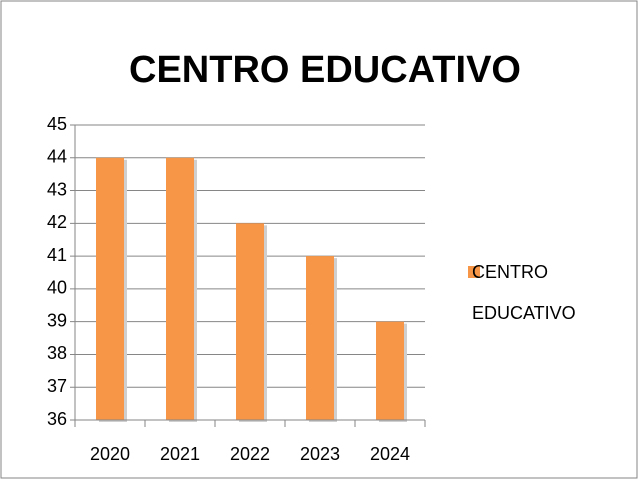  Describe the element at coordinates (57, 386) in the screenshot. I see `y-tick-label: 37` at that location.